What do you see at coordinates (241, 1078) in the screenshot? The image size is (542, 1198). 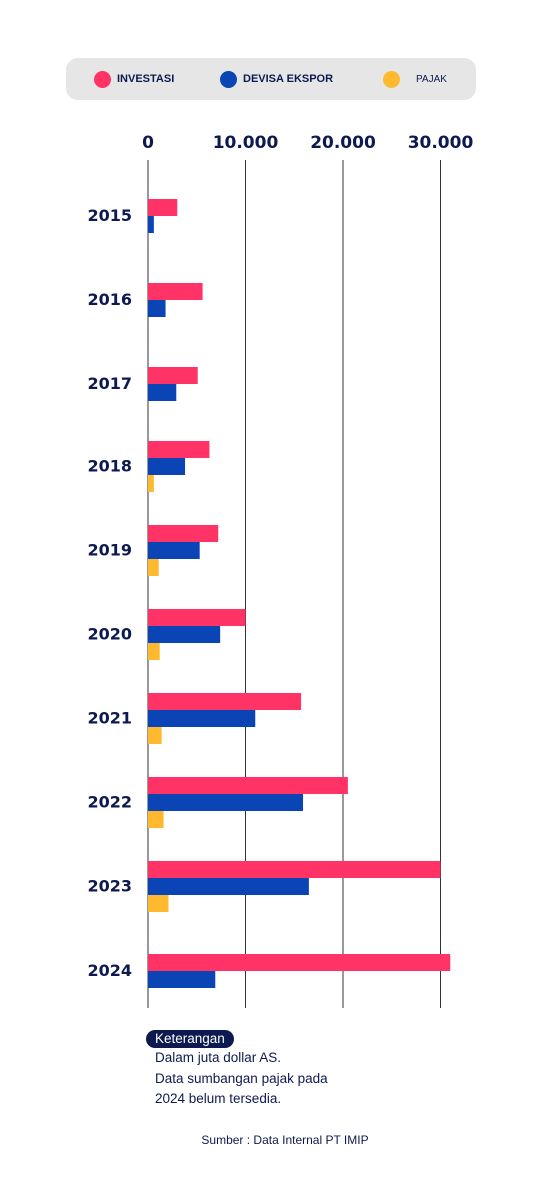 I see `note-line-2: Data sumbangan pajak pada` at bounding box center [241, 1078].